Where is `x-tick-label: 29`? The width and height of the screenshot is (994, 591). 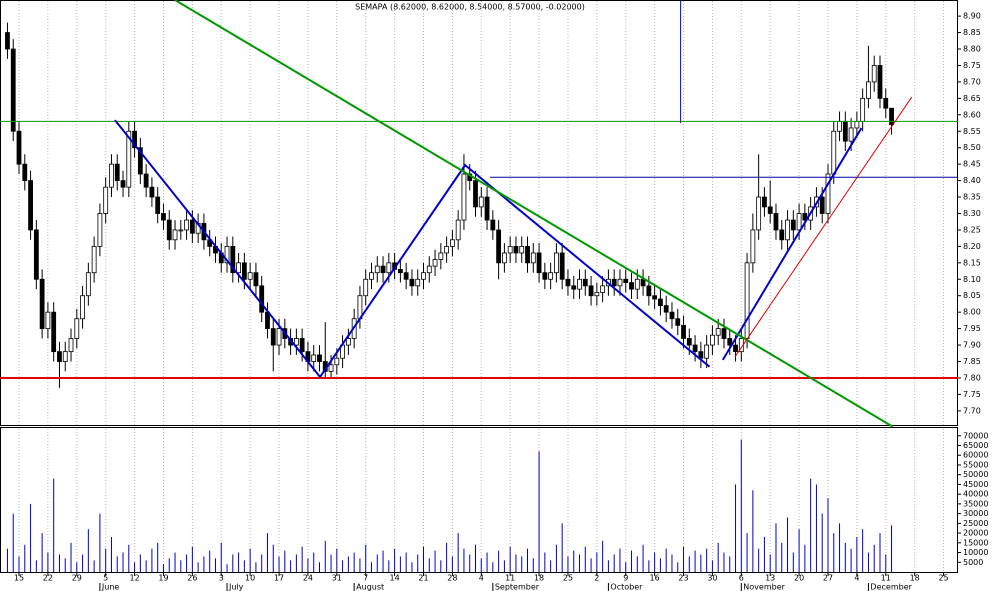
x-tick-label: 29 is located at coordinates (77, 578).